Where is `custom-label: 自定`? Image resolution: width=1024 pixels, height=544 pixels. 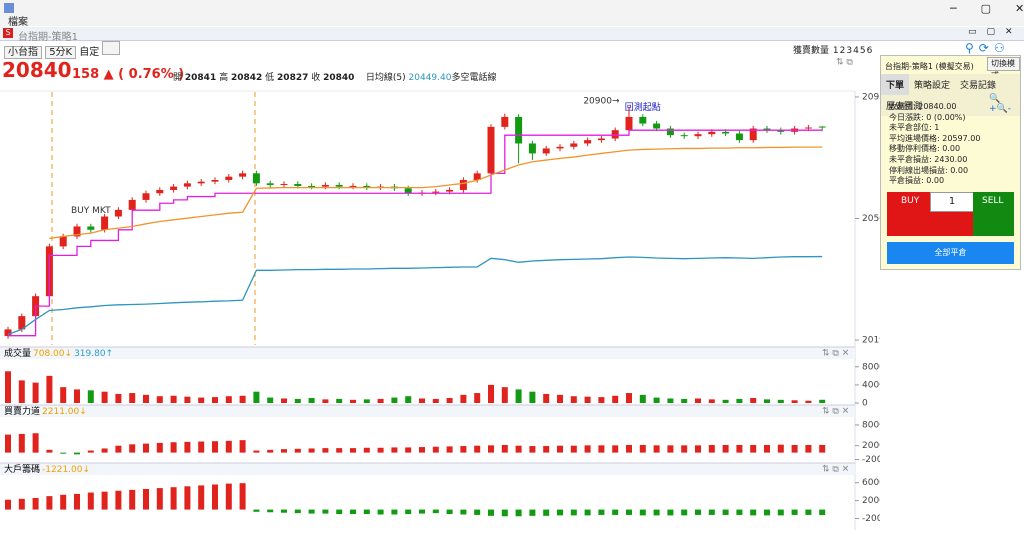
custom-label: 自定 is located at coordinates (89, 52).